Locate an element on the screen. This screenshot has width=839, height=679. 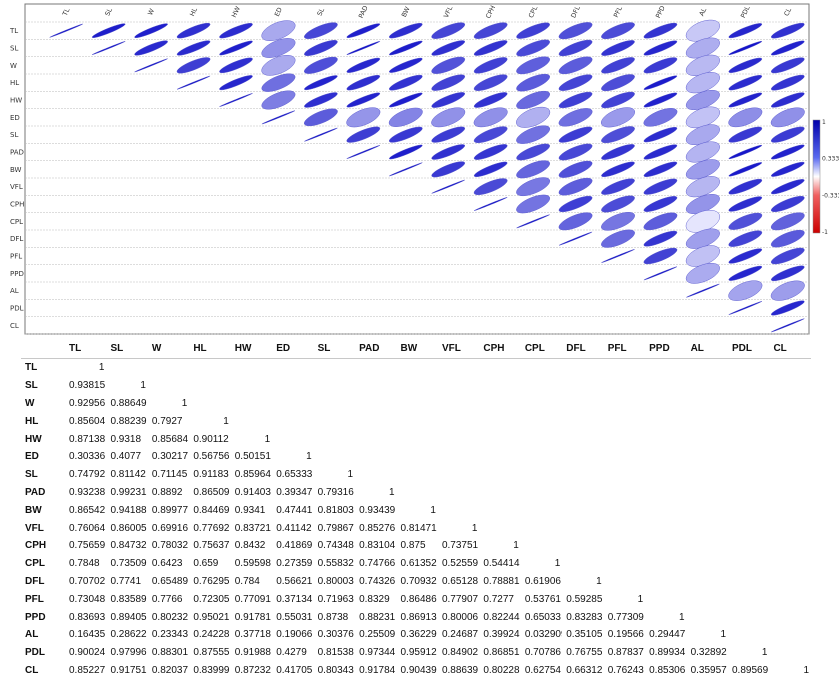
table-cell: 0.82037 is located at coordinates (168, 670).